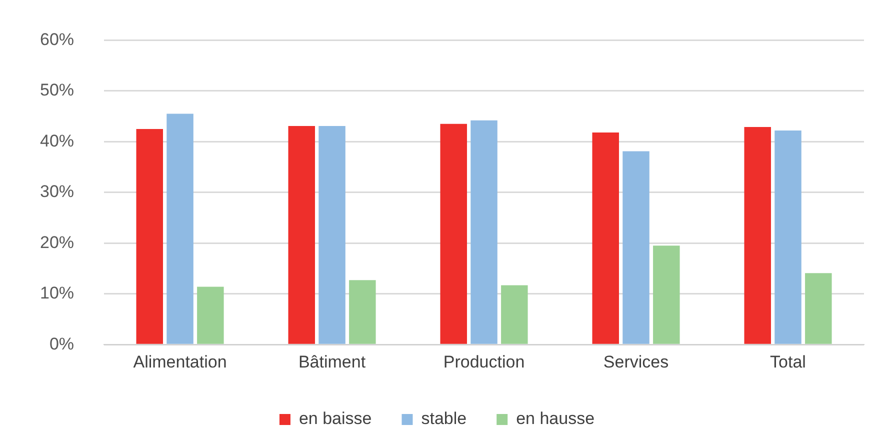 The image size is (882, 446). Describe the element at coordinates (335, 418) in the screenshot. I see `legend-label: en baisse` at that location.